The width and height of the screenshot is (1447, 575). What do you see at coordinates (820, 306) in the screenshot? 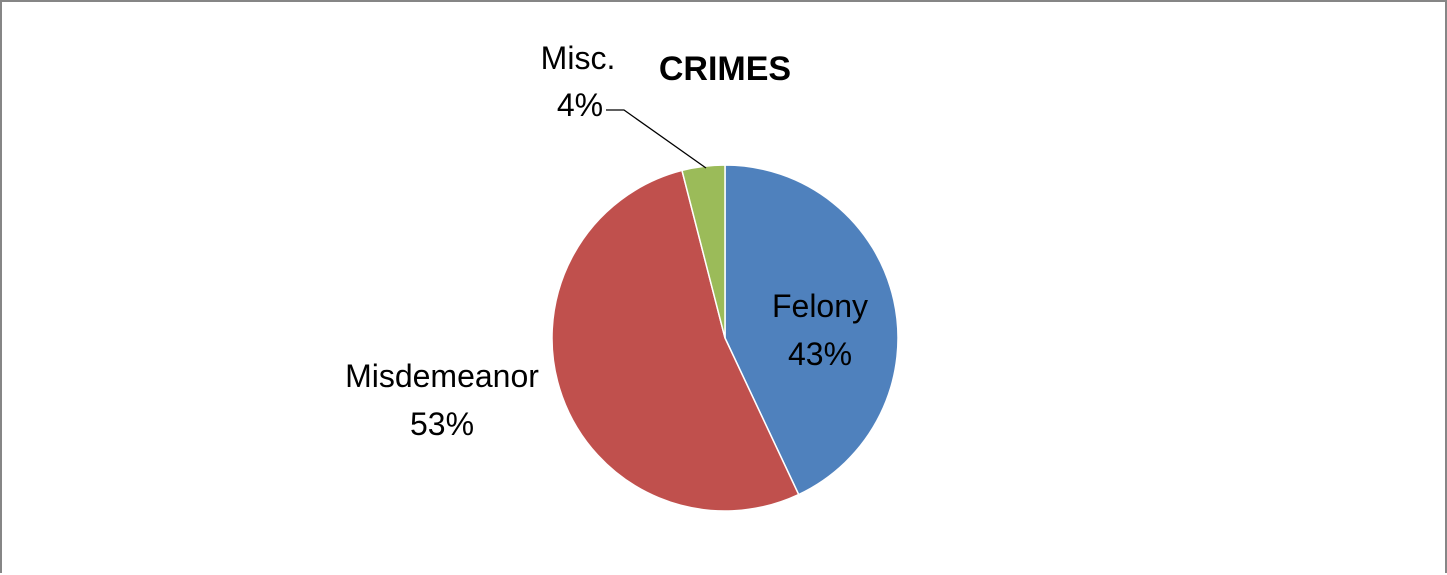
I see `slice-label-felony-name: Felony` at bounding box center [820, 306].